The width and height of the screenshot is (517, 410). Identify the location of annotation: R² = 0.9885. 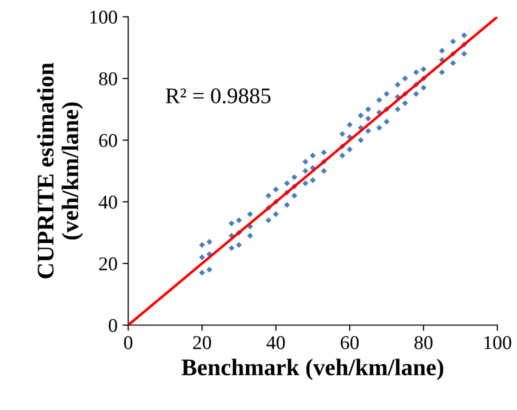
(218, 96).